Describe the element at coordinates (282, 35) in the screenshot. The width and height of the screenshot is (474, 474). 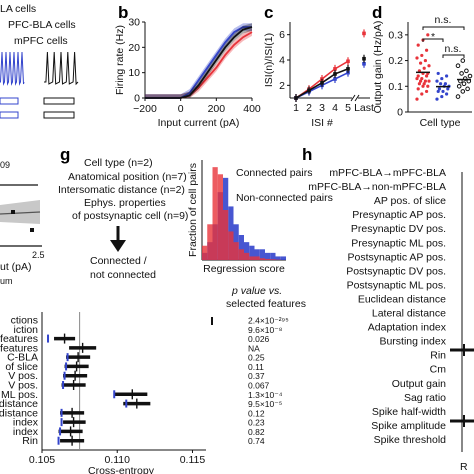
I see `c-y-tick-label: 6` at that location.